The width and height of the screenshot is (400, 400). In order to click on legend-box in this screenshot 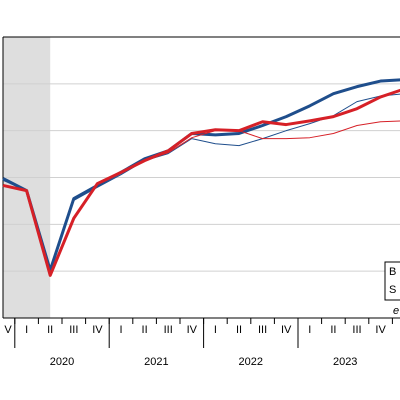, I will do `click(392, 281)`.